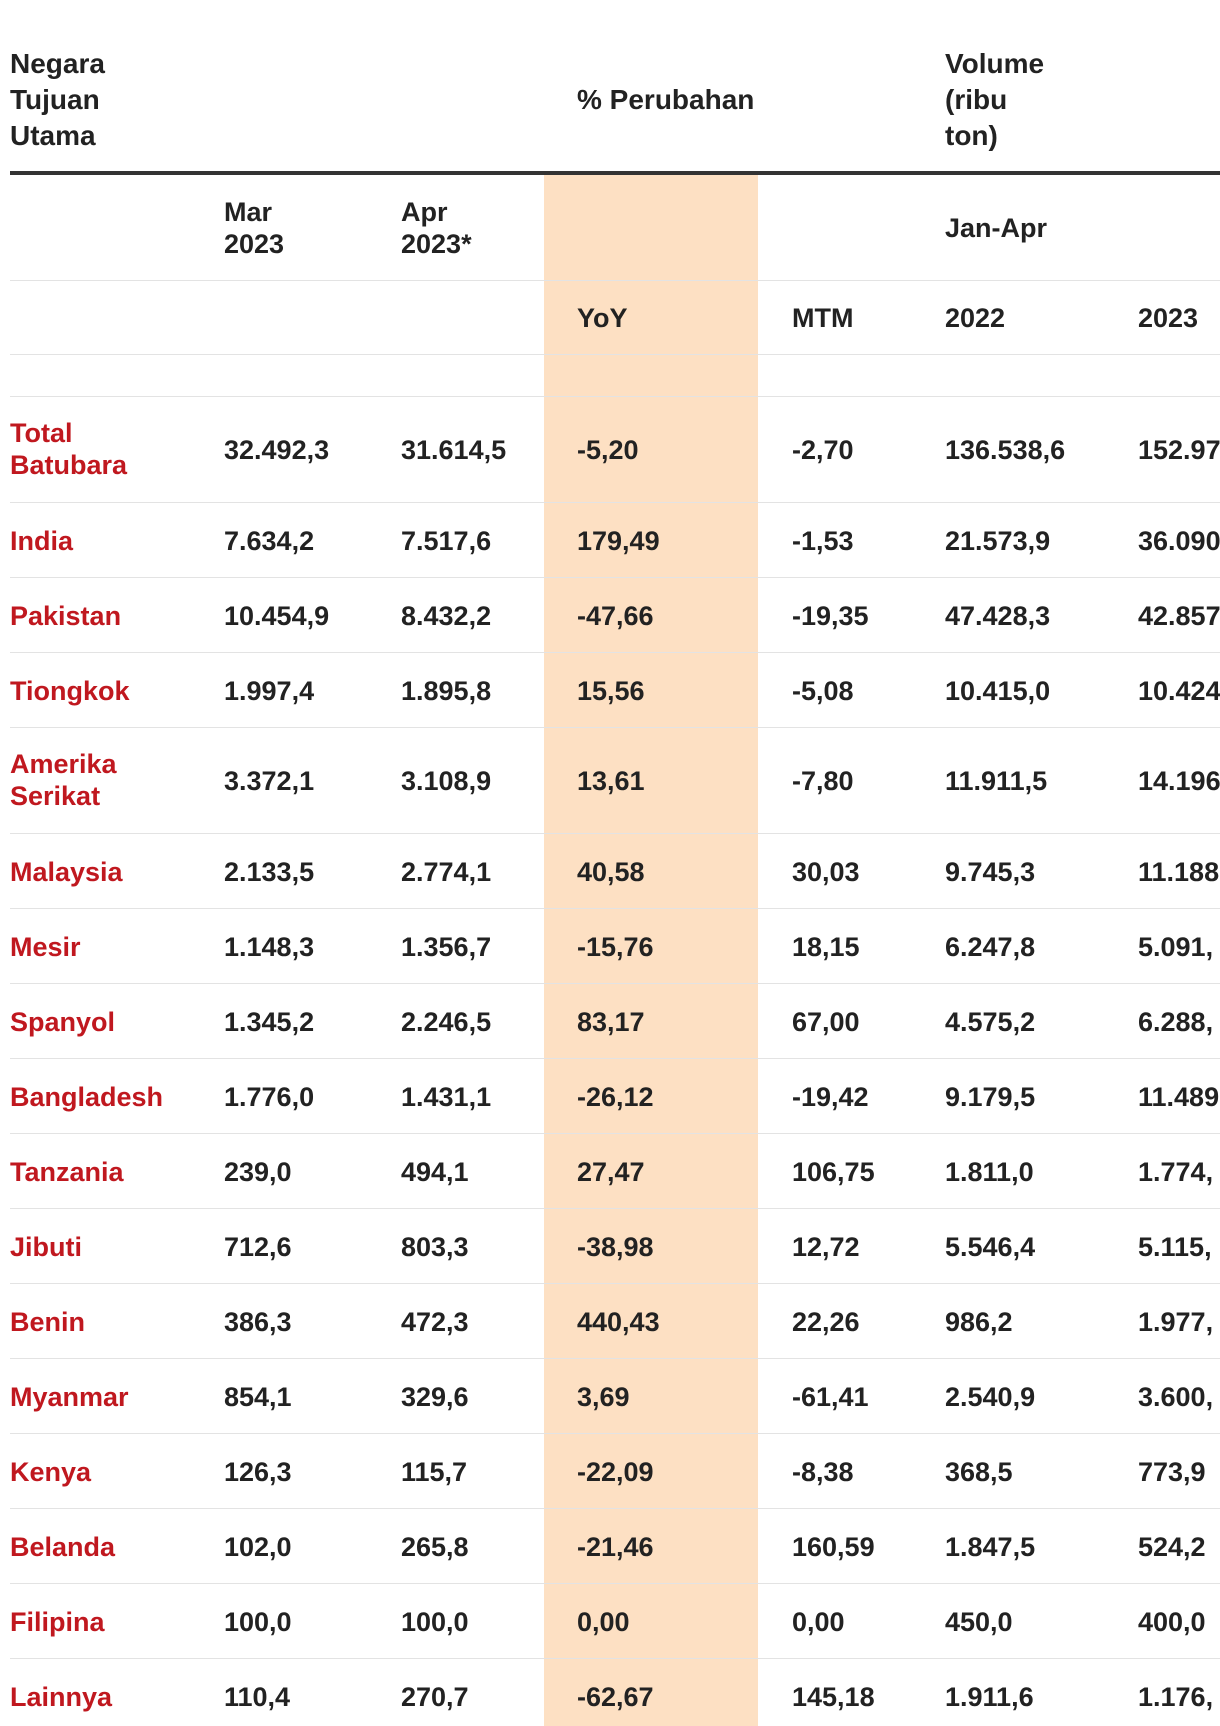  Describe the element at coordinates (269, 946) in the screenshot. I see `cell-mar: 1.148,3` at that location.